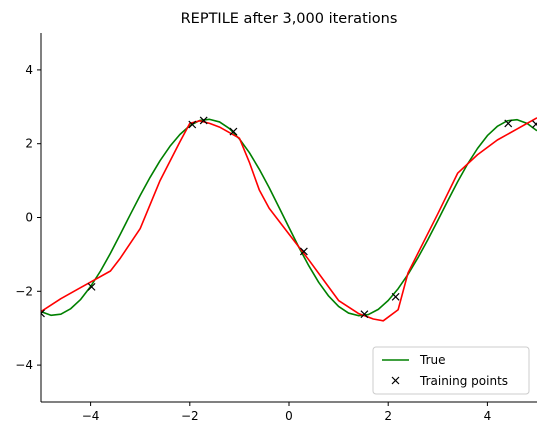  I want to click on legend-true-label: True, so click(432, 360).